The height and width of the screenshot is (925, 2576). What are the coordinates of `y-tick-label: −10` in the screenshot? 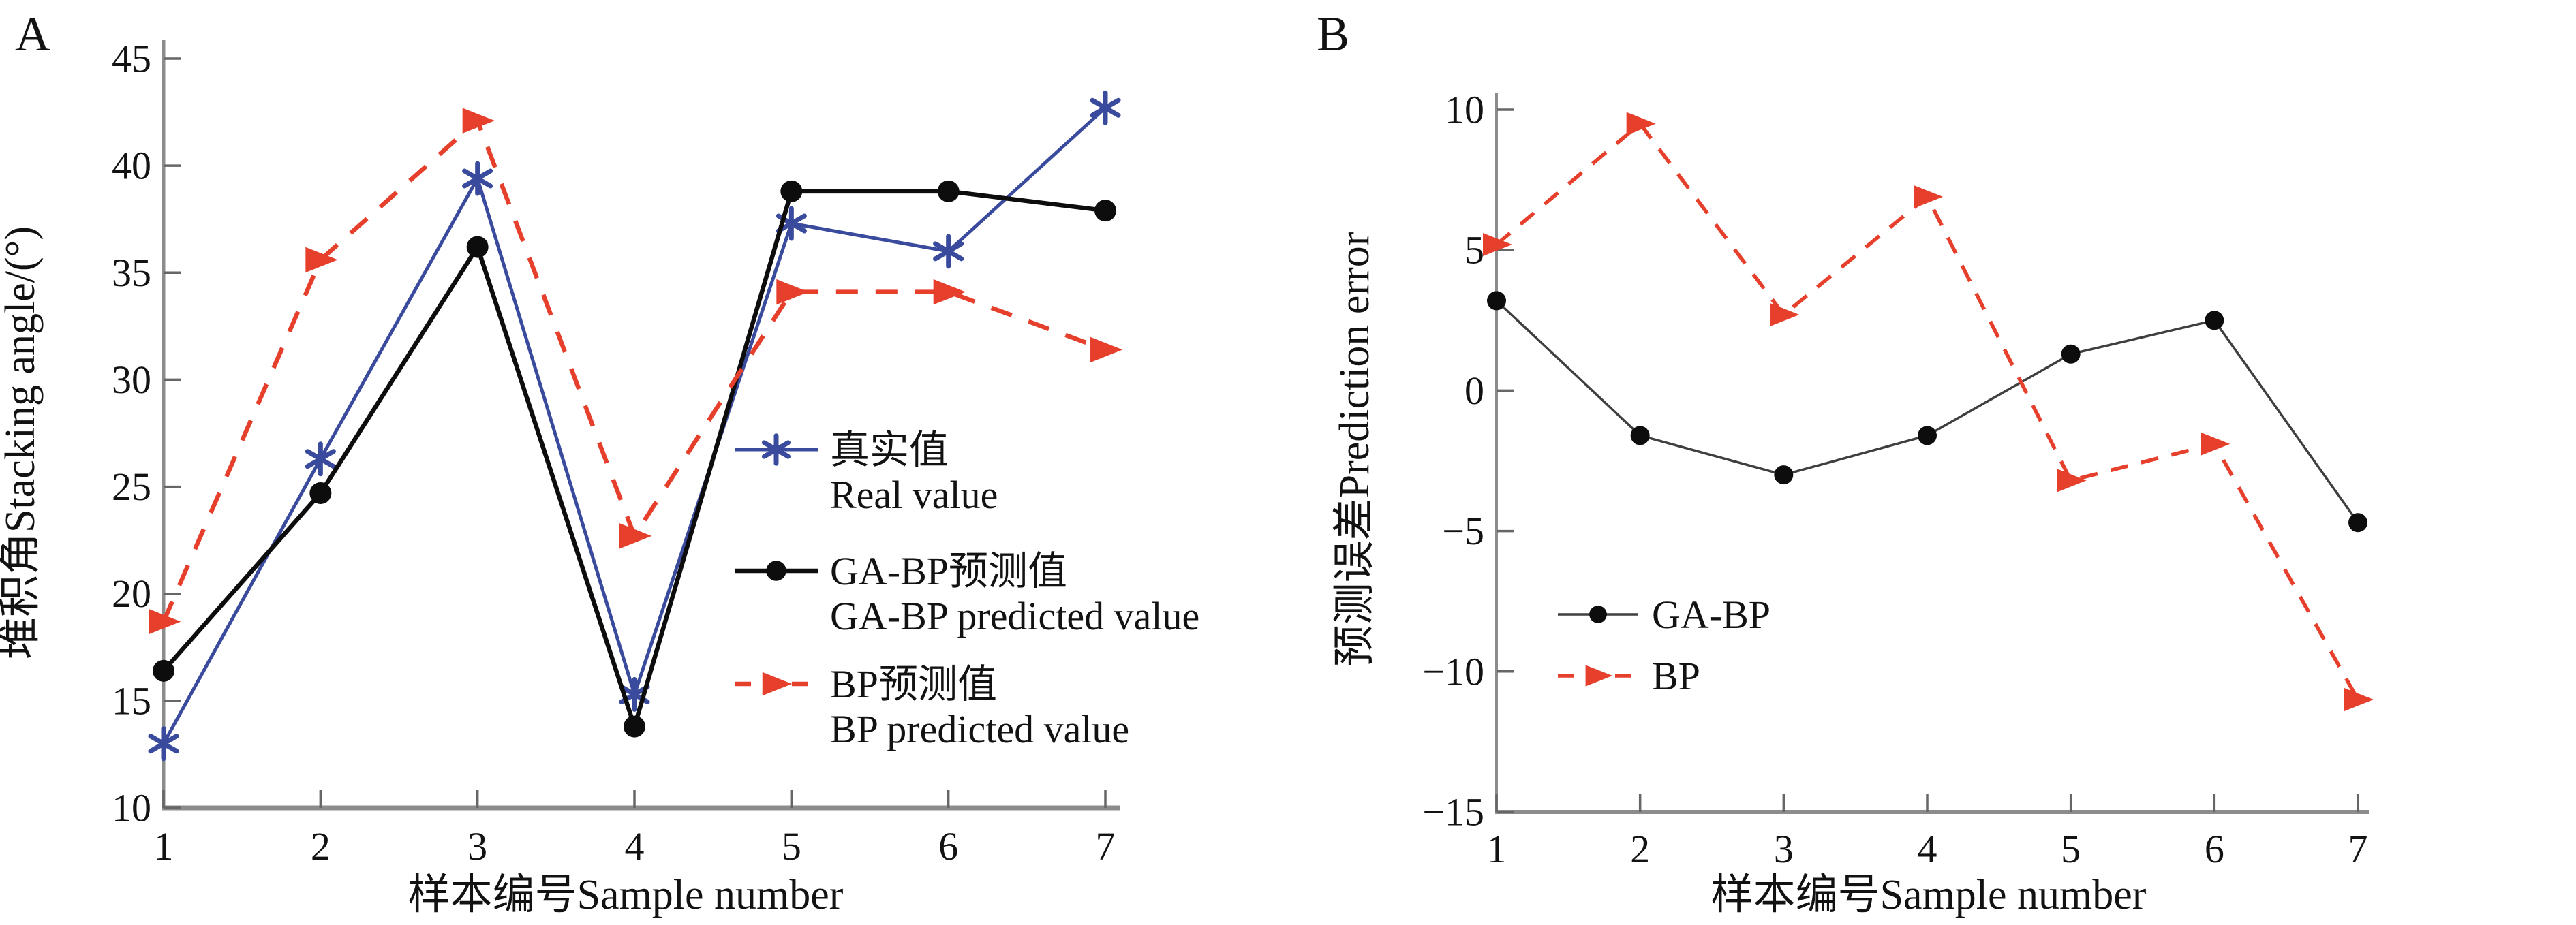 It's located at (1453, 671).